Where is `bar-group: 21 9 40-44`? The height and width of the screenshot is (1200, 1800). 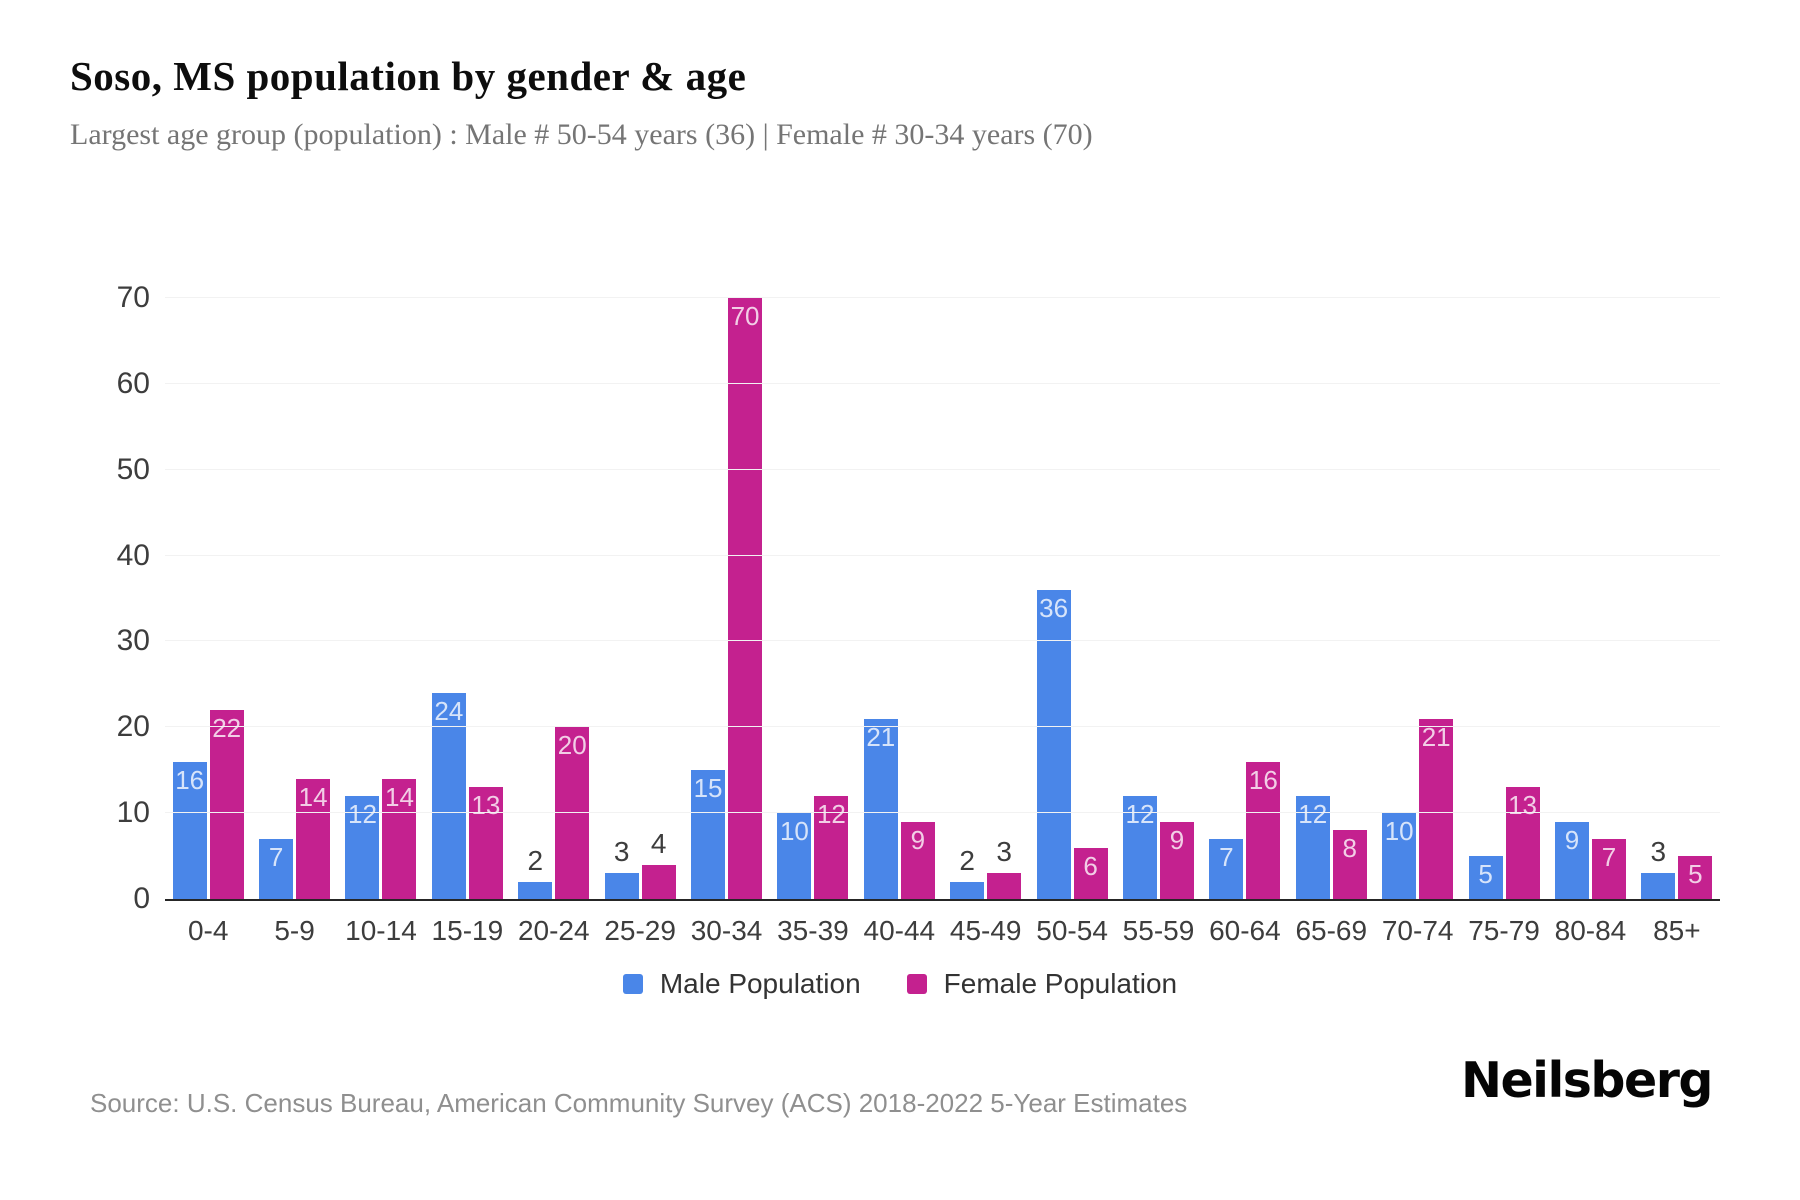 bar-group: 21 9 40-44 is located at coordinates (899, 622).